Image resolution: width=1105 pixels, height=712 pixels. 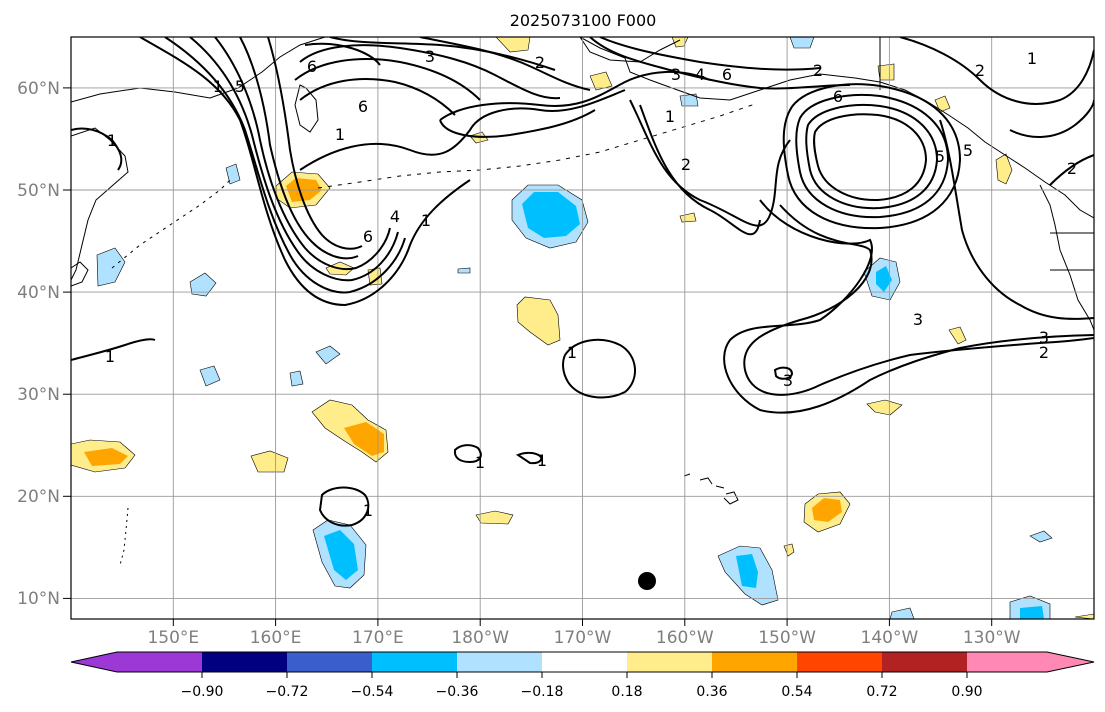 I want to click on lon-axis, so click(x=582, y=622).